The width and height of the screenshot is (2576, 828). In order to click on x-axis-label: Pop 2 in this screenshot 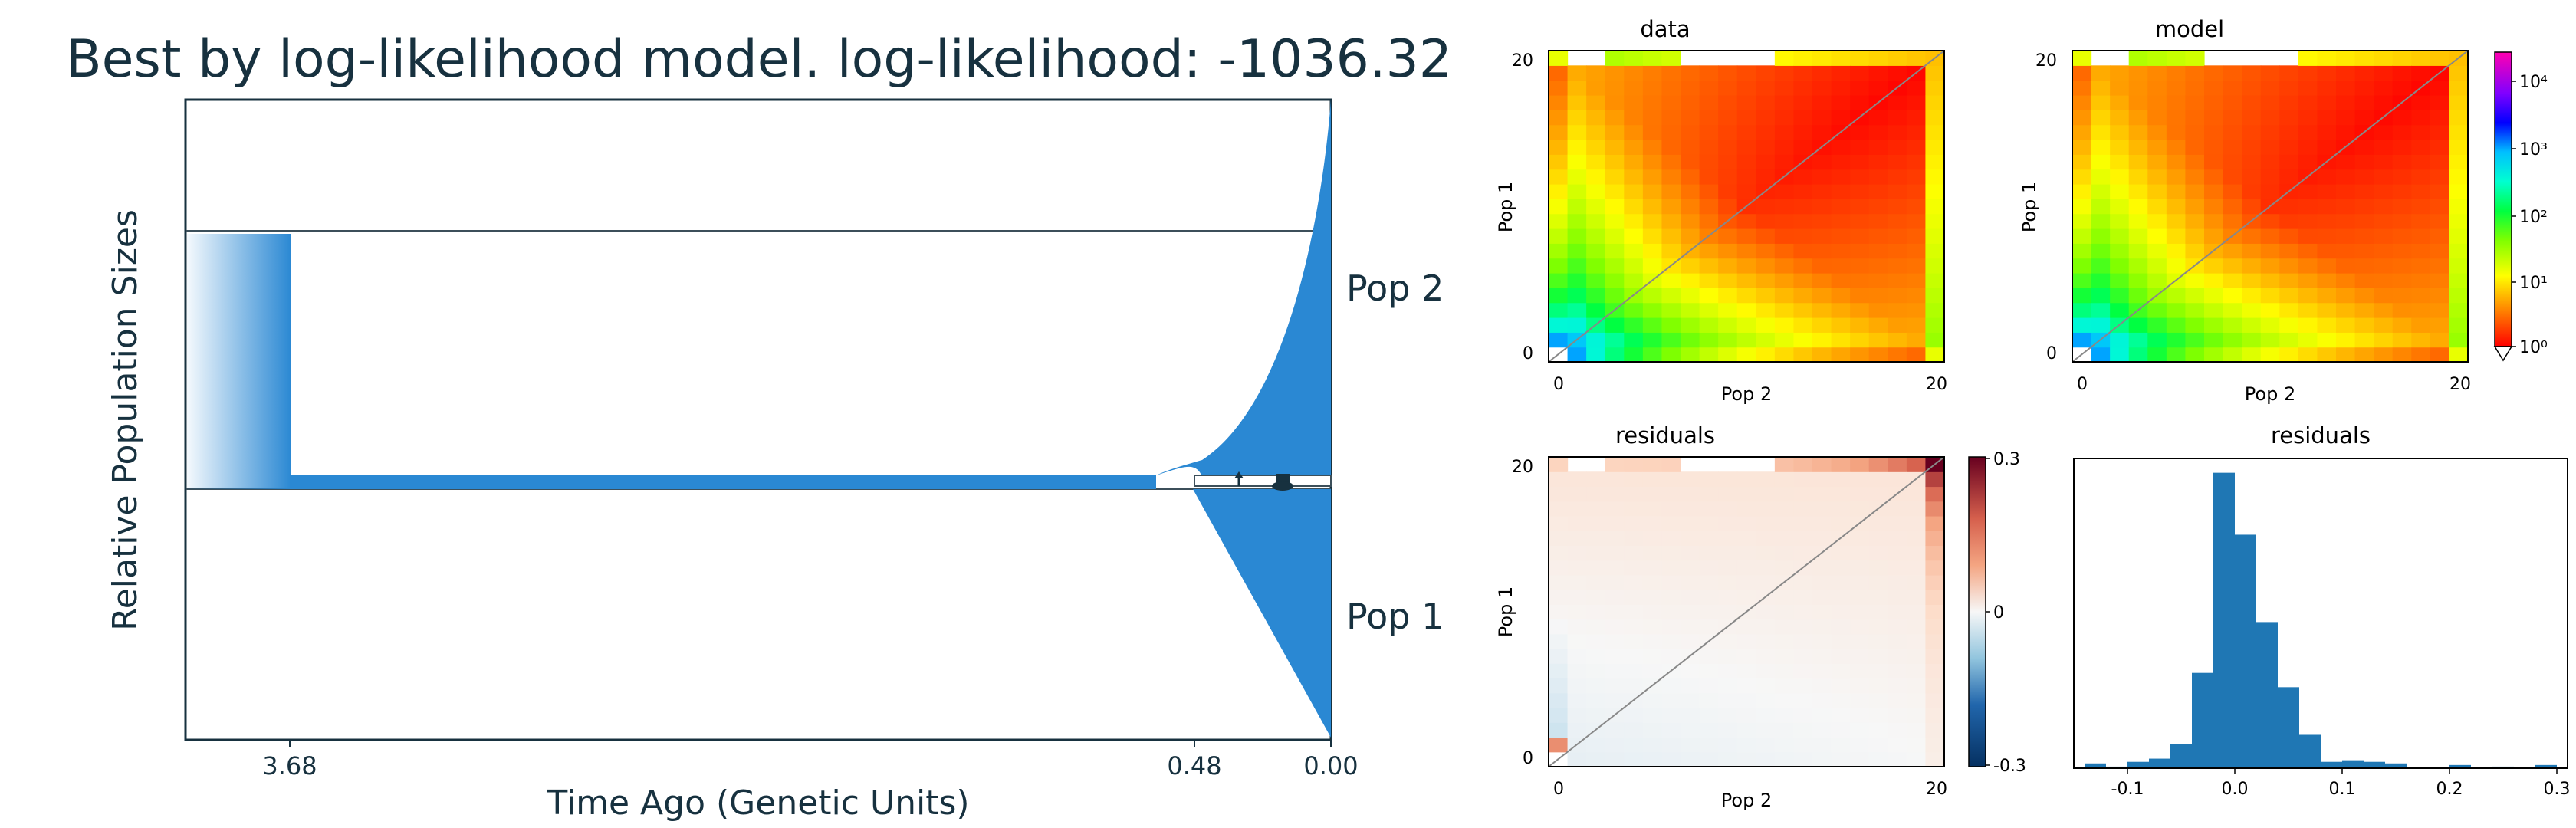, I will do `click(1746, 394)`.